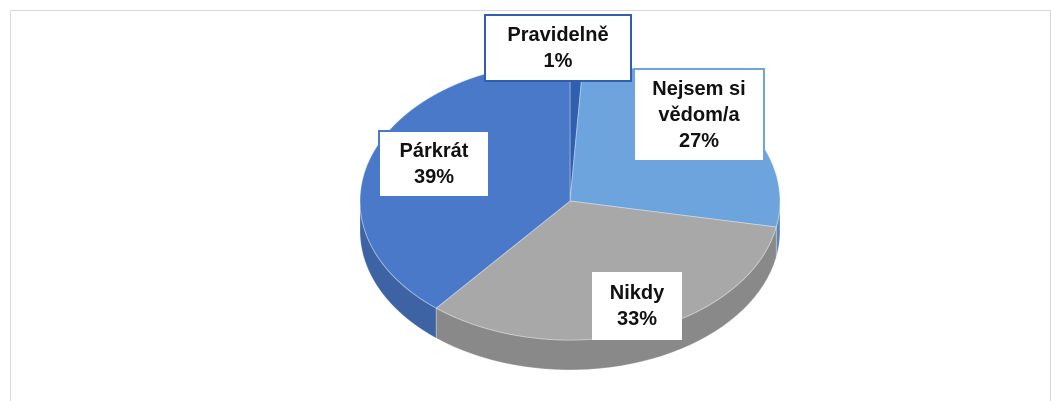 The width and height of the screenshot is (1051, 401). I want to click on label-category: Pravidelně, so click(558, 35).